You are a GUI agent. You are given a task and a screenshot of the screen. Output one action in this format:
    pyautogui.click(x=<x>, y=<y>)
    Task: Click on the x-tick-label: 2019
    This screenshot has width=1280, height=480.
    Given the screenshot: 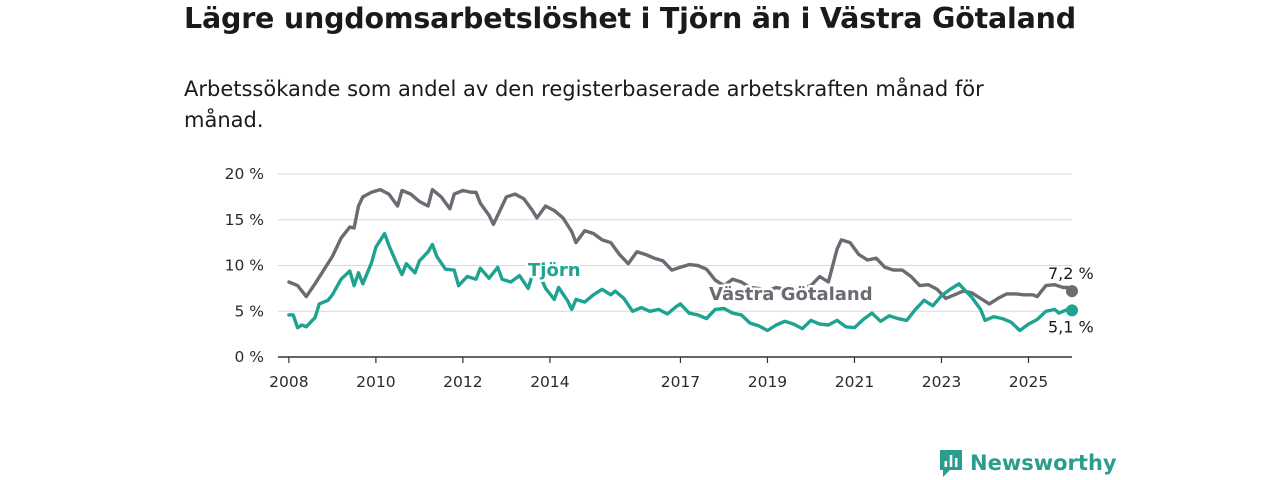 What is the action you would take?
    pyautogui.click(x=767, y=382)
    